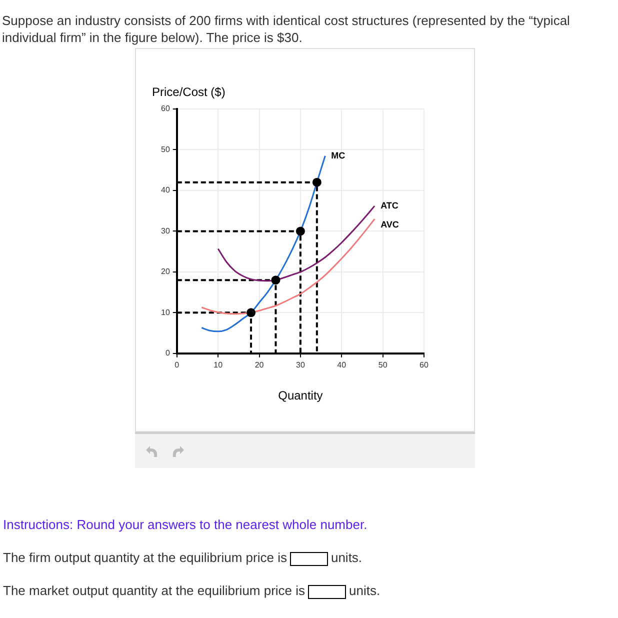 The width and height of the screenshot is (618, 618). I want to click on y-tick-label: 10, so click(165, 312).